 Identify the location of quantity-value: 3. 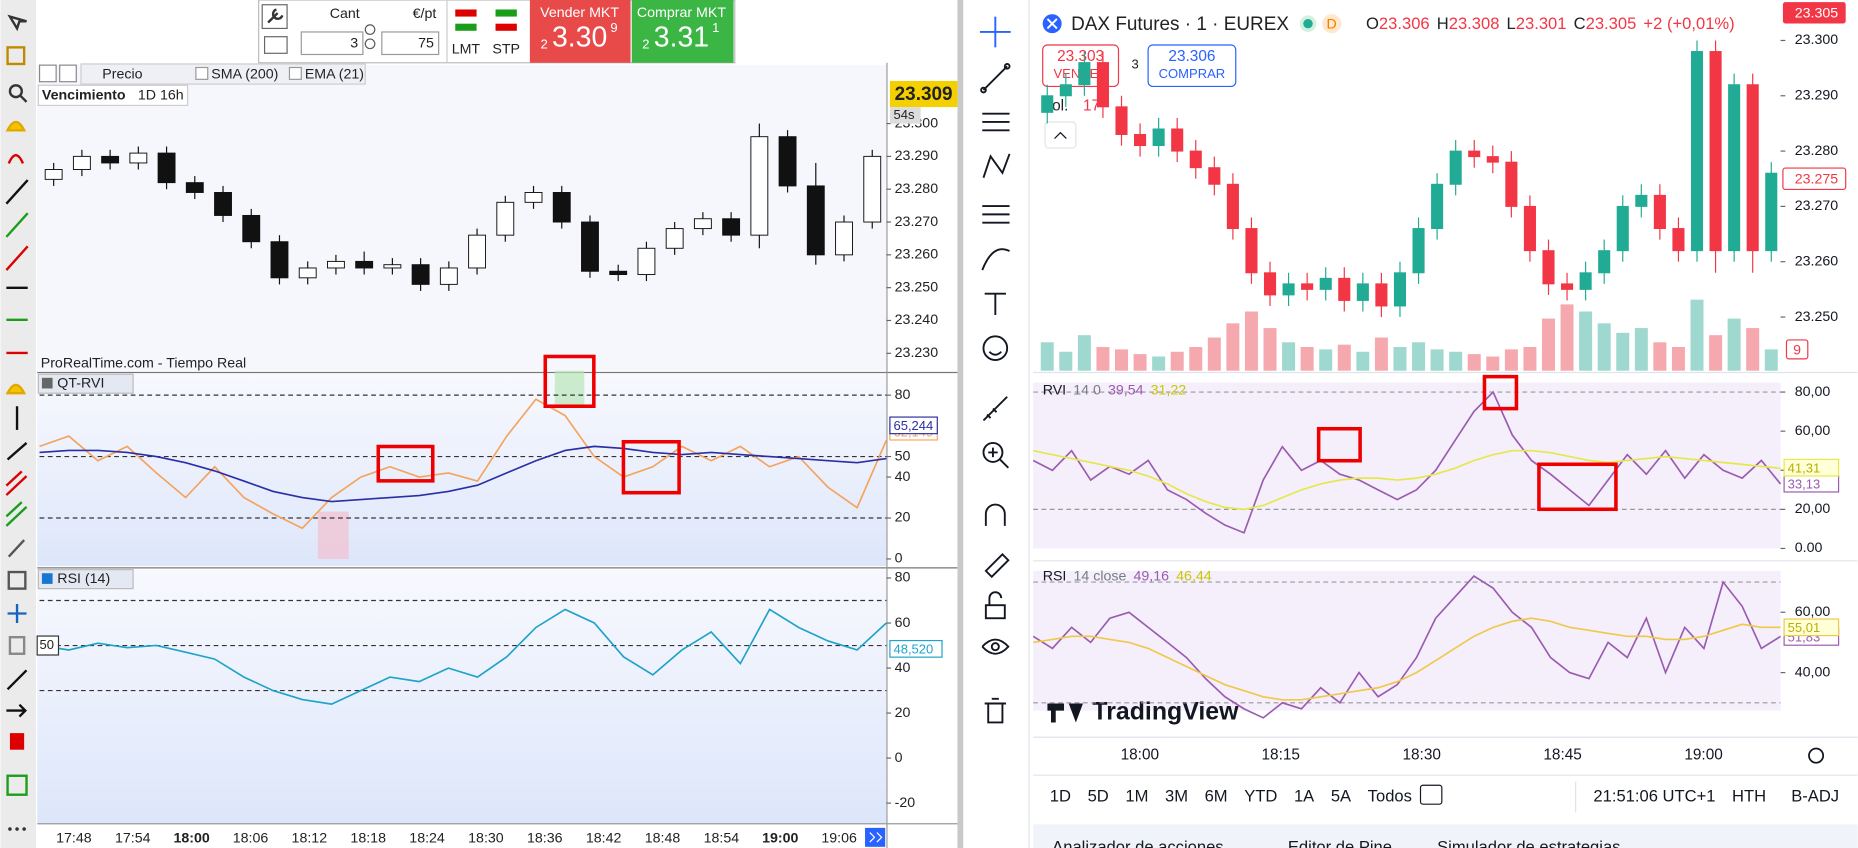
(354, 44).